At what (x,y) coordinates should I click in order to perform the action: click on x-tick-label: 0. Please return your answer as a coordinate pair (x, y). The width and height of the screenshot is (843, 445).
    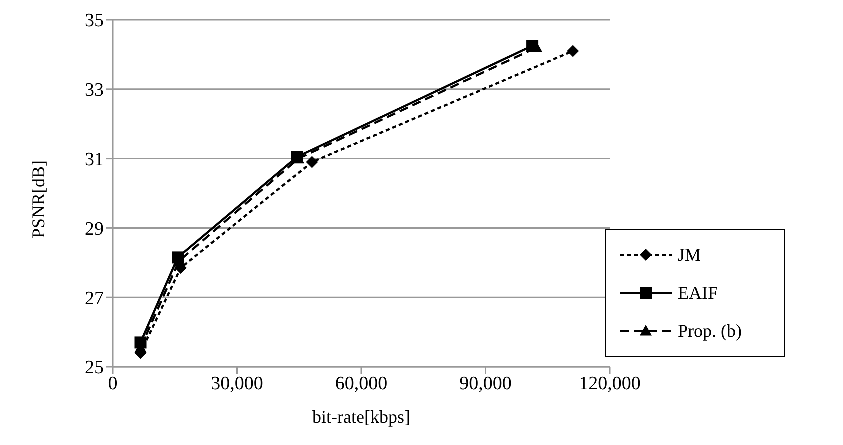
    Looking at the image, I should click on (113, 383).